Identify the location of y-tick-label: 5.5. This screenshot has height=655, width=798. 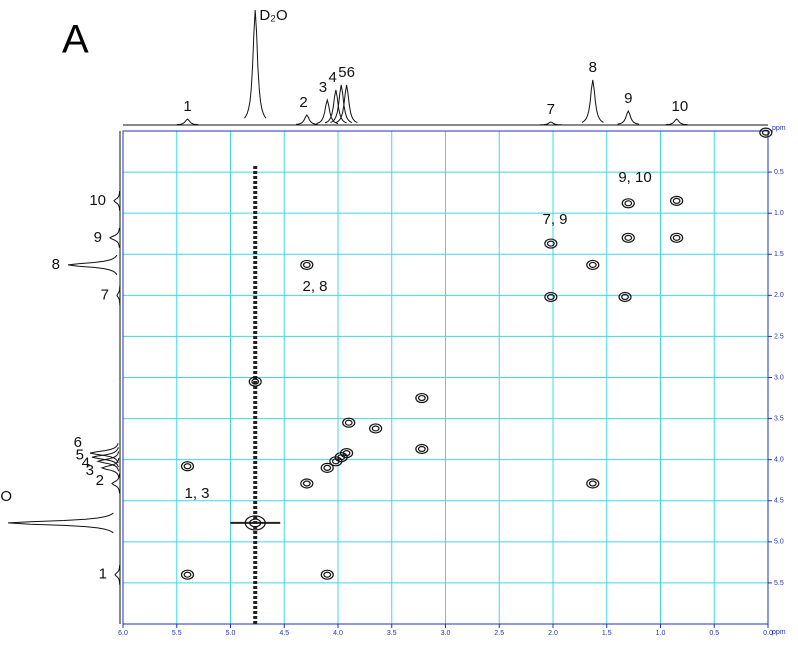
(779, 583).